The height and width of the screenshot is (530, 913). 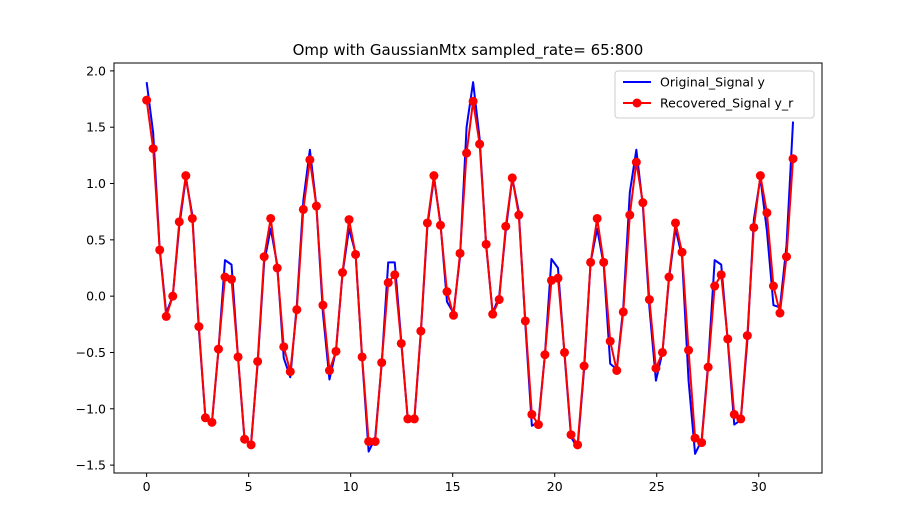 What do you see at coordinates (555, 486) in the screenshot?
I see `x-tick-label: 20` at bounding box center [555, 486].